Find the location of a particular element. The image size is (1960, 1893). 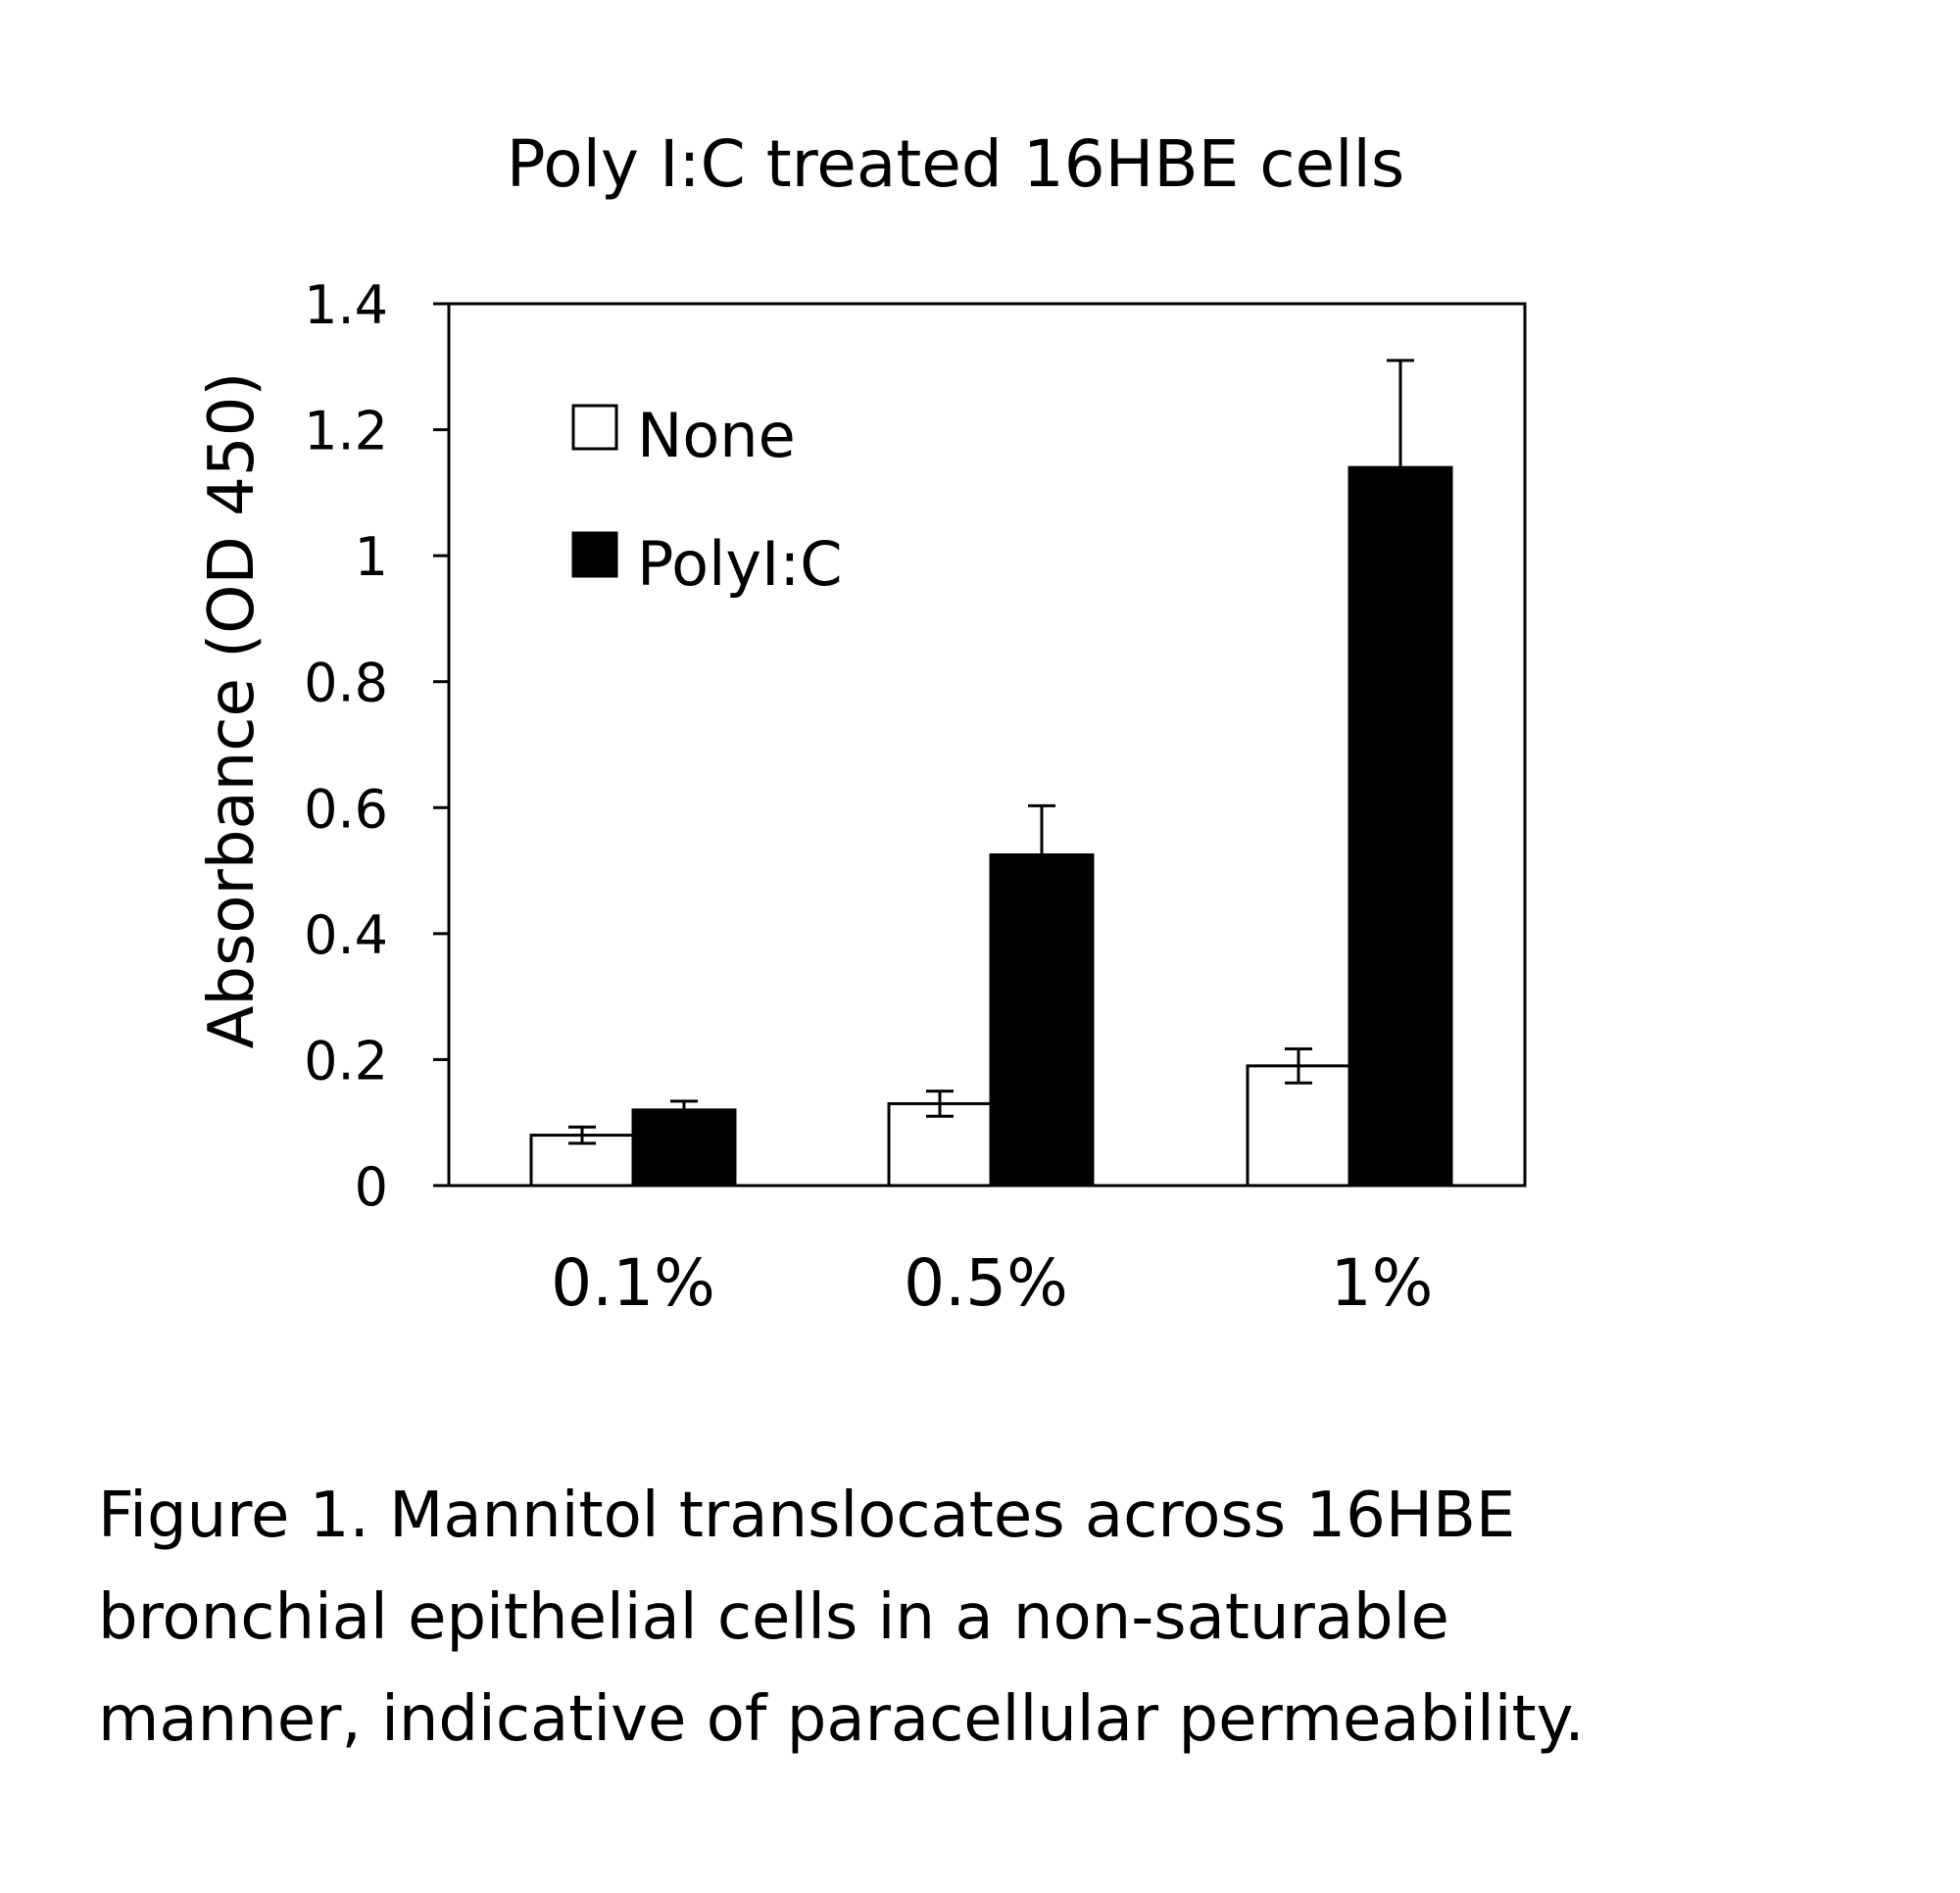

legend-swatch-none is located at coordinates (594, 428).